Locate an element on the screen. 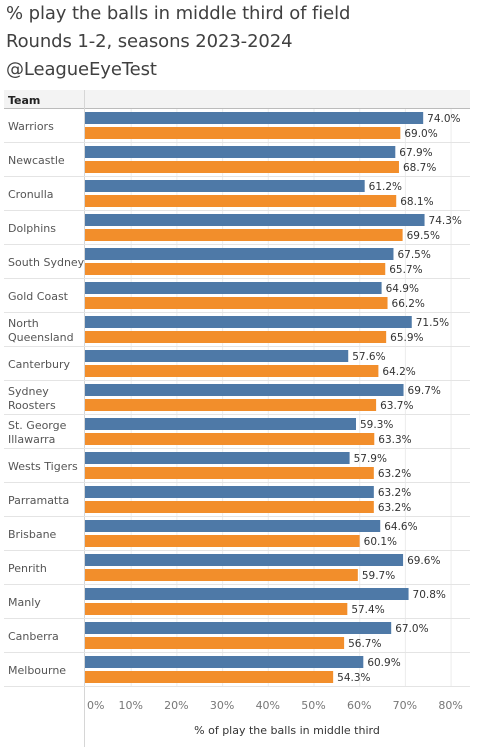 Image resolution: width=483 pixels, height=747 pixels. team-label: Canterbury is located at coordinates (39, 364).